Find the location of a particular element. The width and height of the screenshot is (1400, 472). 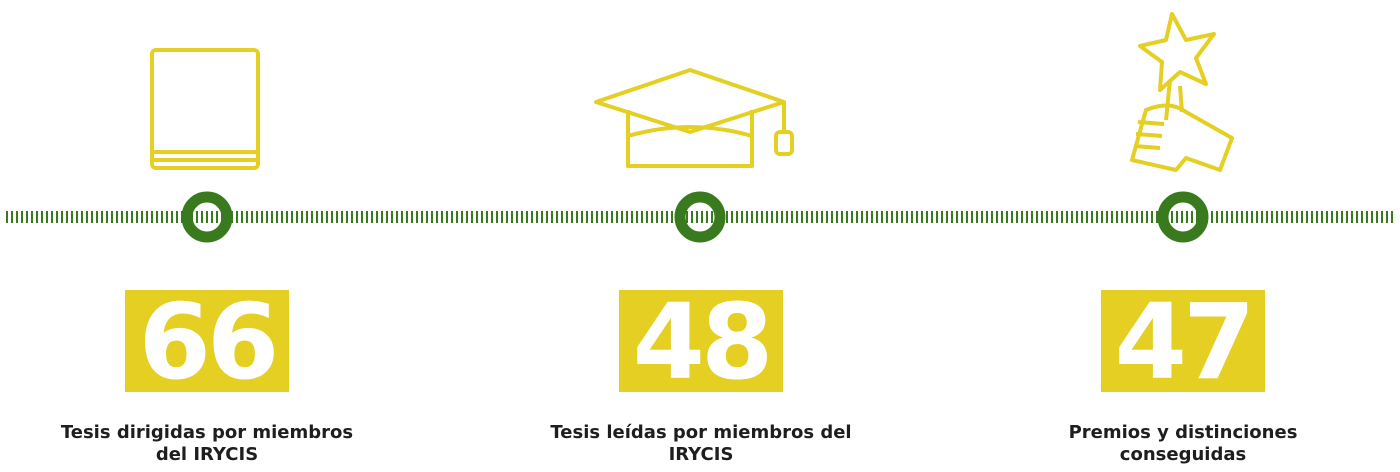

timeline-nodes is located at coordinates (695, 217).